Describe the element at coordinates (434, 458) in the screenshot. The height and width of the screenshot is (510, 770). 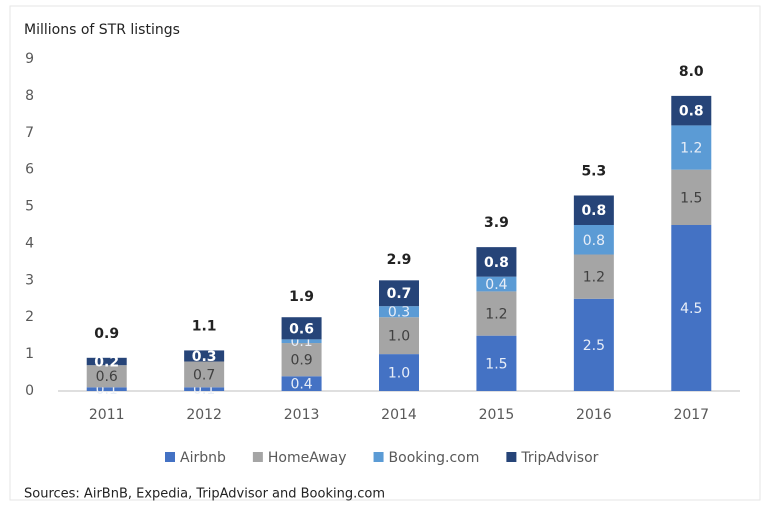
I see `legend-label: Booking.com` at that location.